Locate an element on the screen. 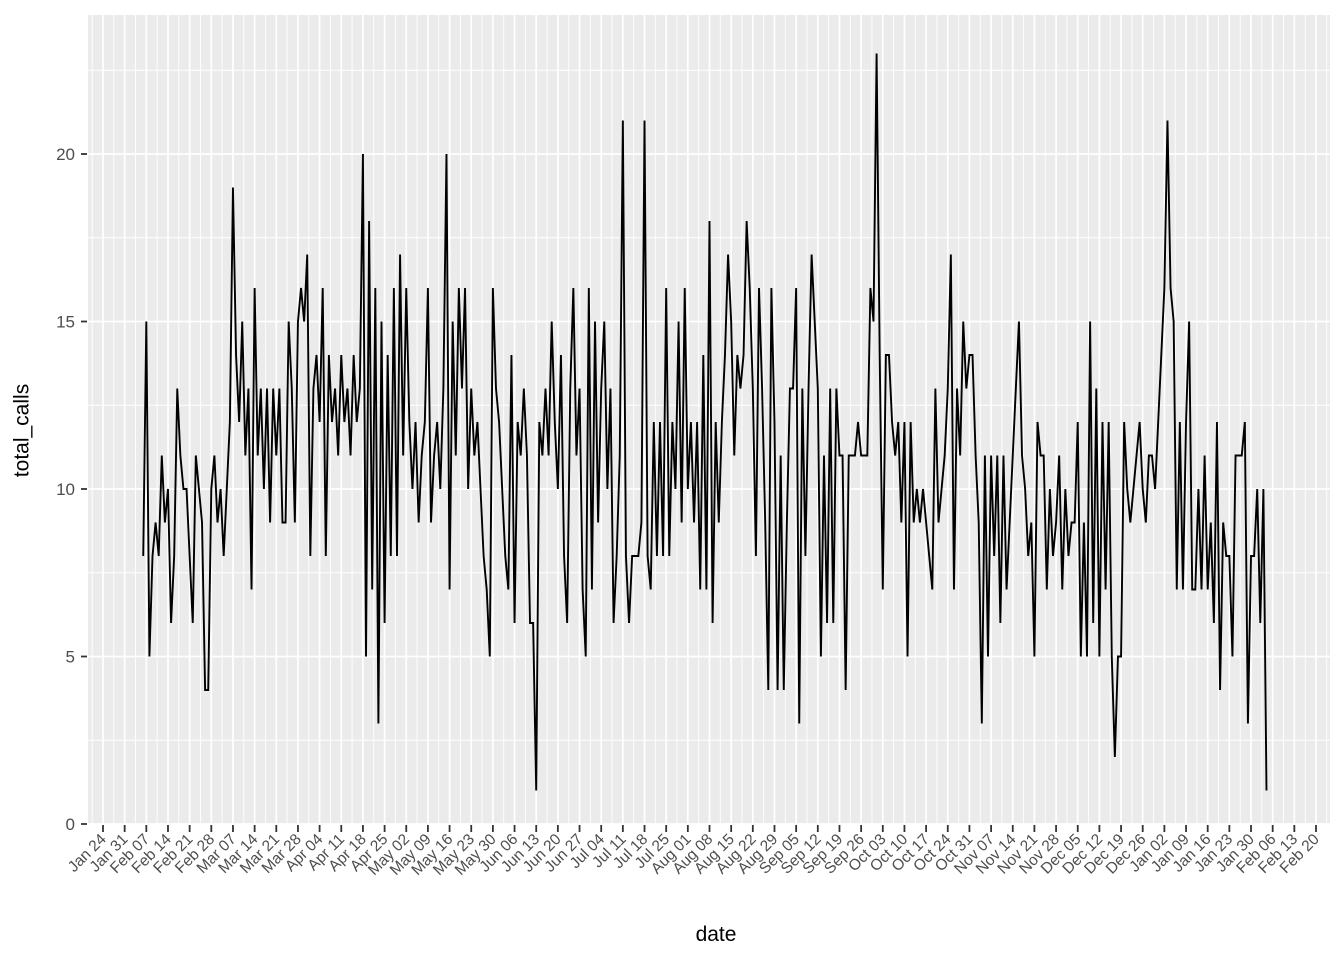 Image resolution: width=1344 pixels, height=960 pixels. y-tick-label: 10 is located at coordinates (65, 489).